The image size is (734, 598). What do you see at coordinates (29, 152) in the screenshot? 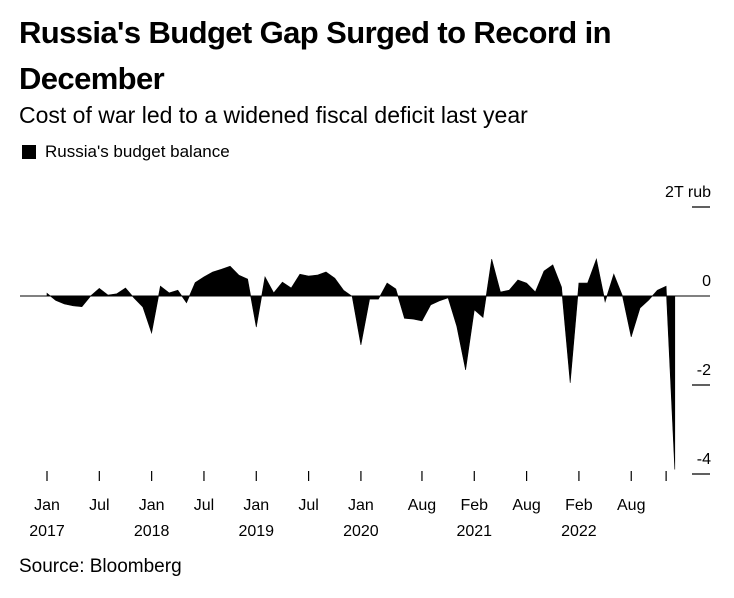
I see `legend-swatch` at bounding box center [29, 152].